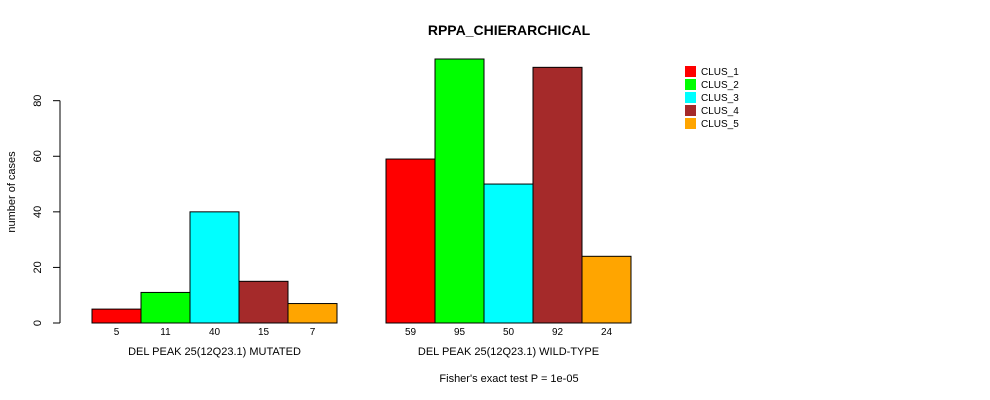 Image resolution: width=990 pixels, height=400 pixels. What do you see at coordinates (38, 156) in the screenshot?
I see `y-tick-label: 60` at bounding box center [38, 156].